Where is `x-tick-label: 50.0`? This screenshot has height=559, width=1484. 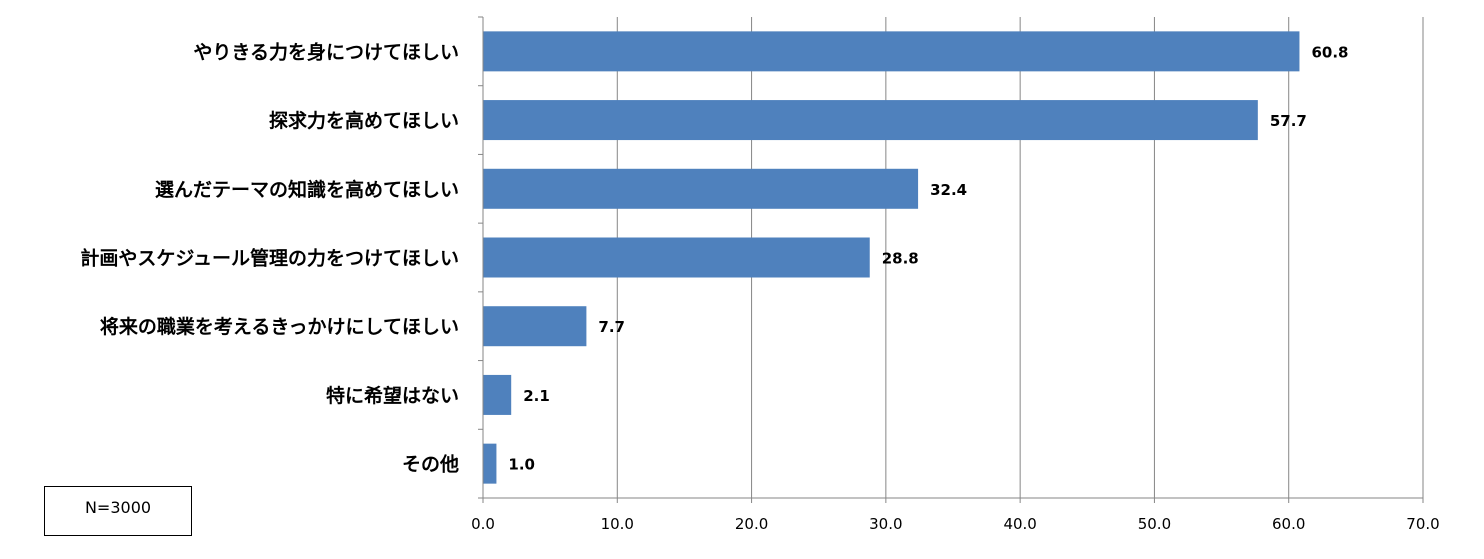 x-tick-label: 50.0 is located at coordinates (1154, 524).